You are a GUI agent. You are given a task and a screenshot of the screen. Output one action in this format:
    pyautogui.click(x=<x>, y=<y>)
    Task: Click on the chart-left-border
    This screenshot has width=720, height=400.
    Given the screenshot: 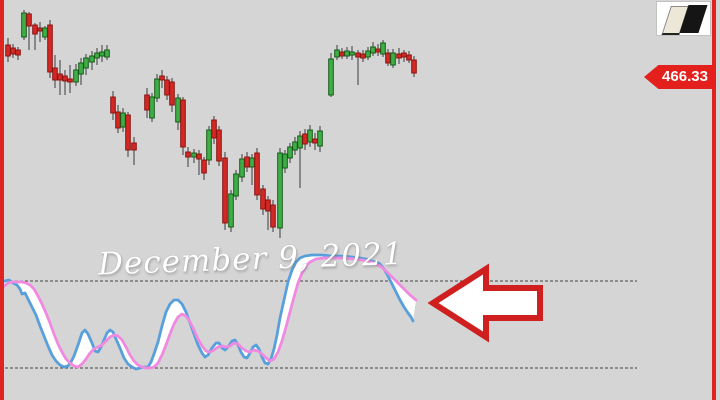 What is the action you would take?
    pyautogui.click(x=2, y=200)
    